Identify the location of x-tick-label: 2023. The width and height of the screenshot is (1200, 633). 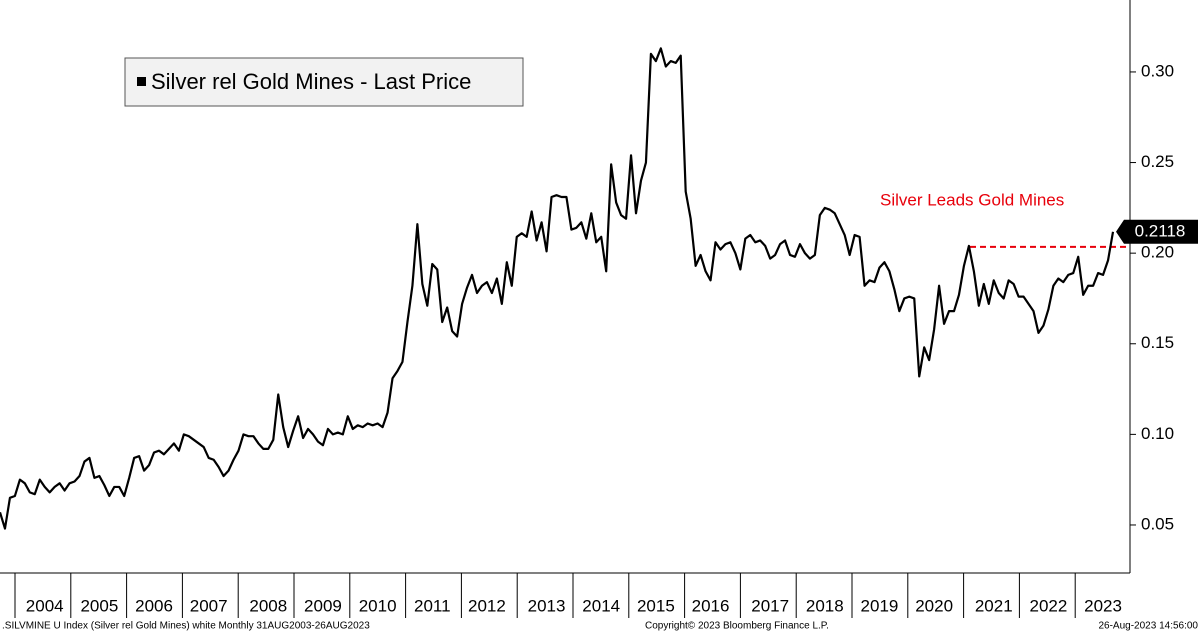
(1103, 605).